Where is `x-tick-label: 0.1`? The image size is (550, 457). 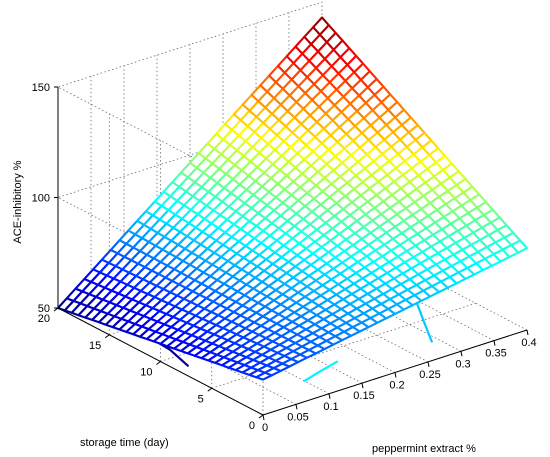
x-tick-label: 0.1 is located at coordinates (330, 407).